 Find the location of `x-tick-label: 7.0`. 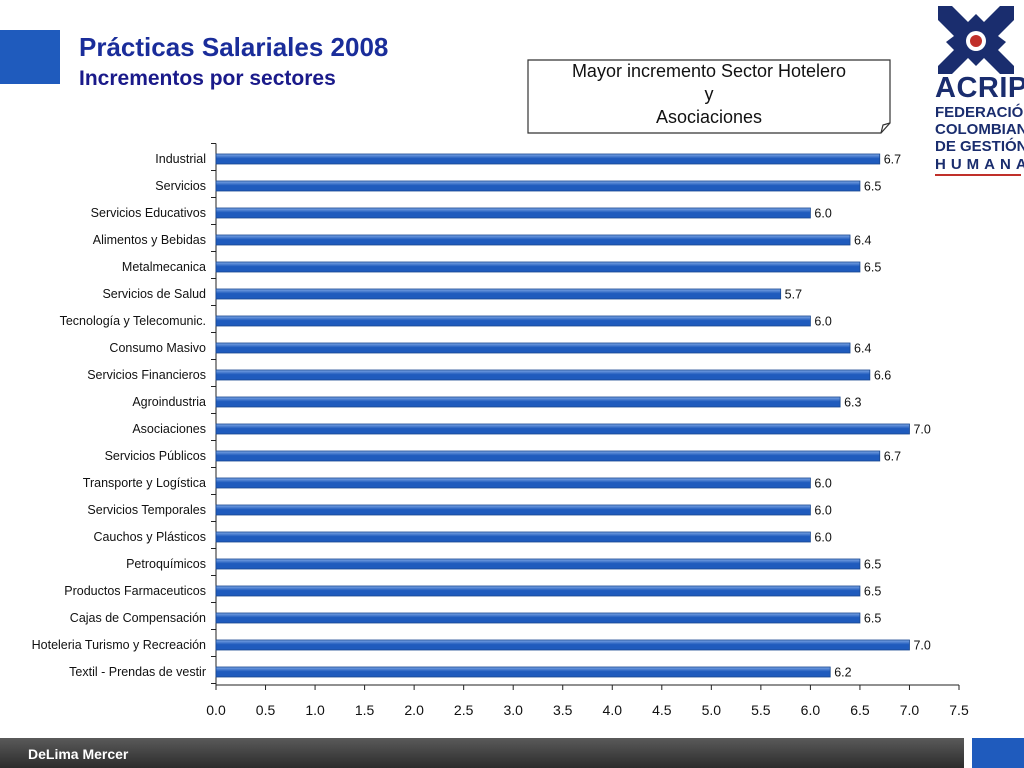

x-tick-label: 7.0 is located at coordinates (910, 710).